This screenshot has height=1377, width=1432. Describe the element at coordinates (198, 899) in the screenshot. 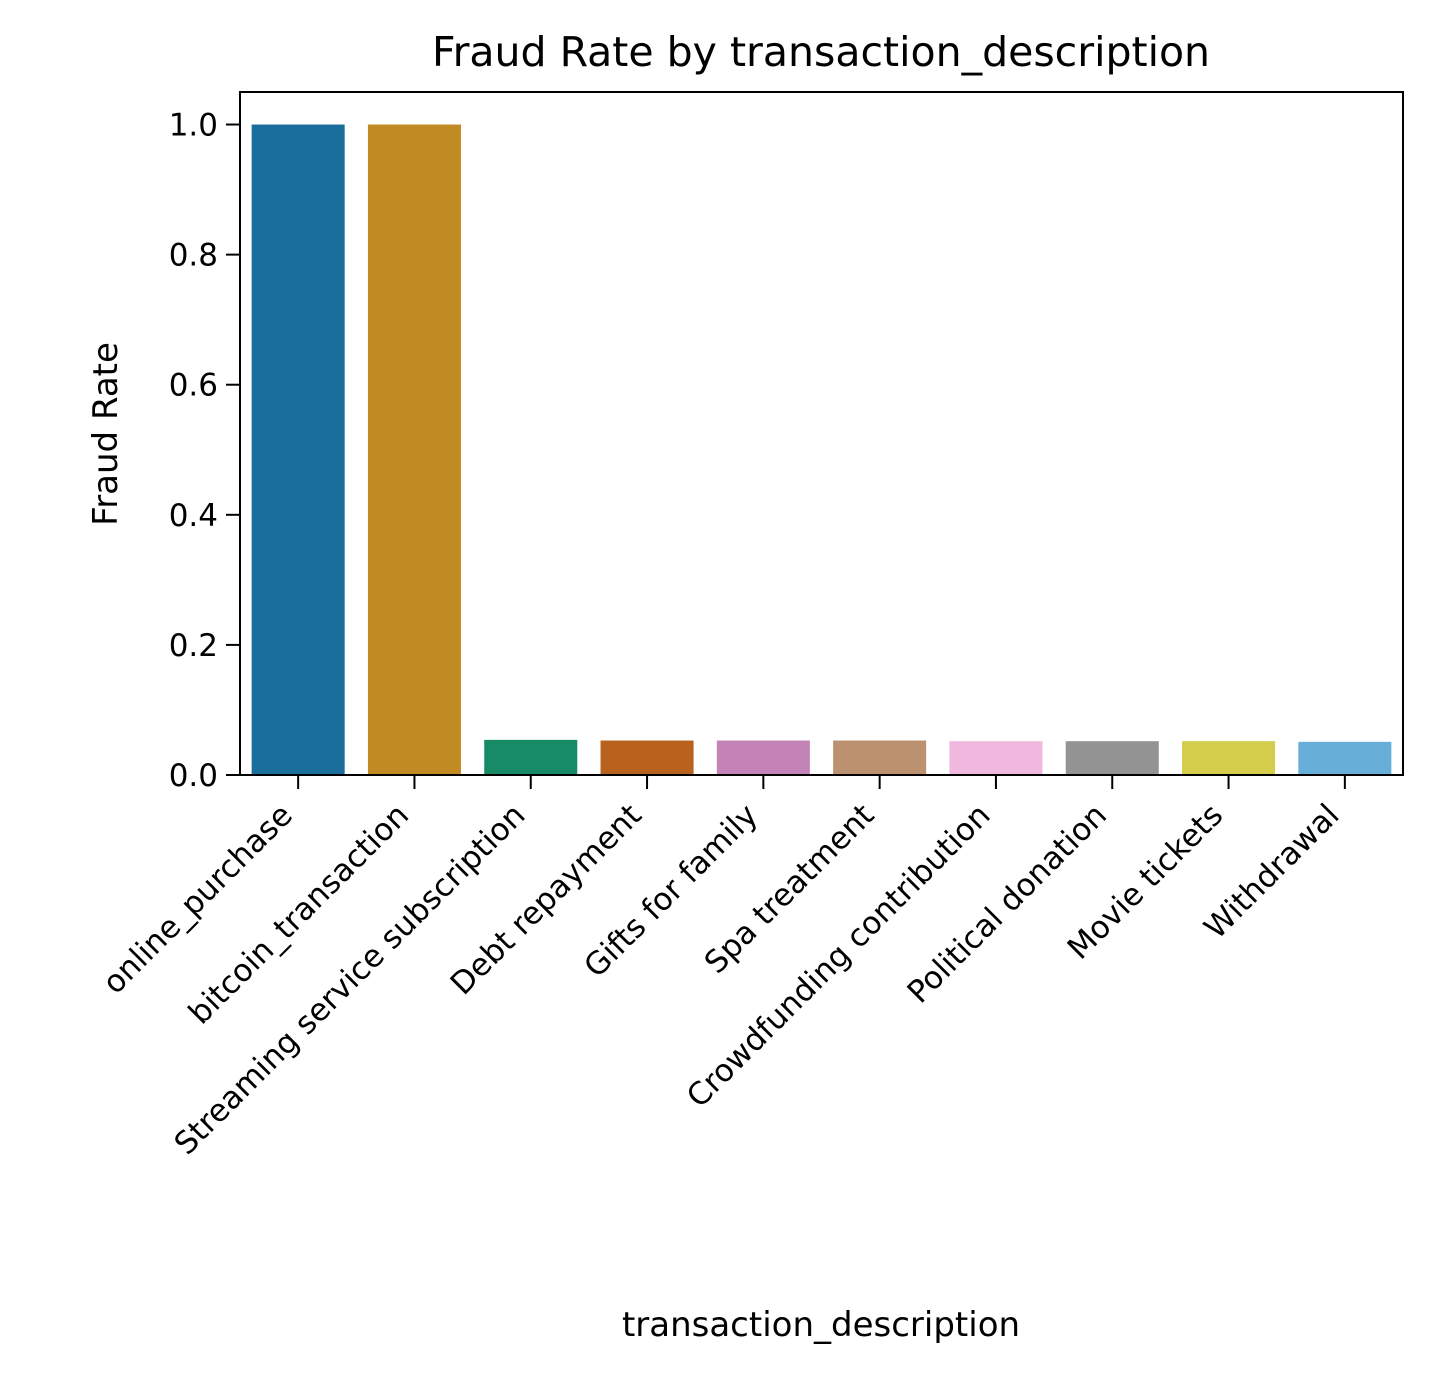

I see `x-tick-label: online_purchase` at that location.